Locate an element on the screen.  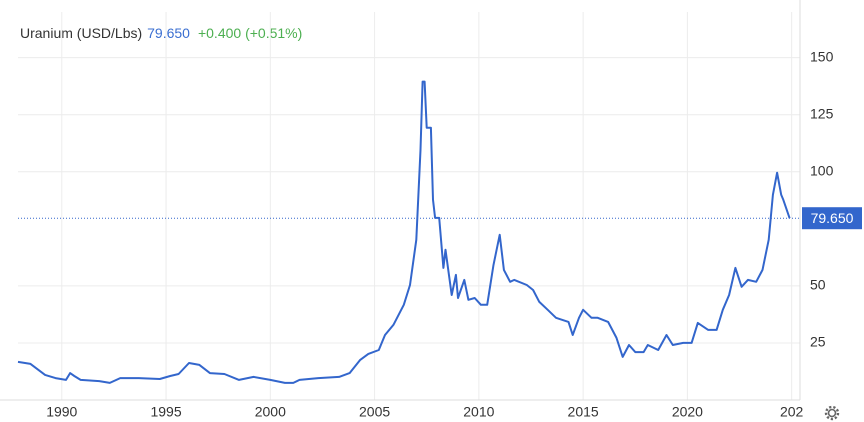
x-tick-label: 1995 is located at coordinates (165, 412).